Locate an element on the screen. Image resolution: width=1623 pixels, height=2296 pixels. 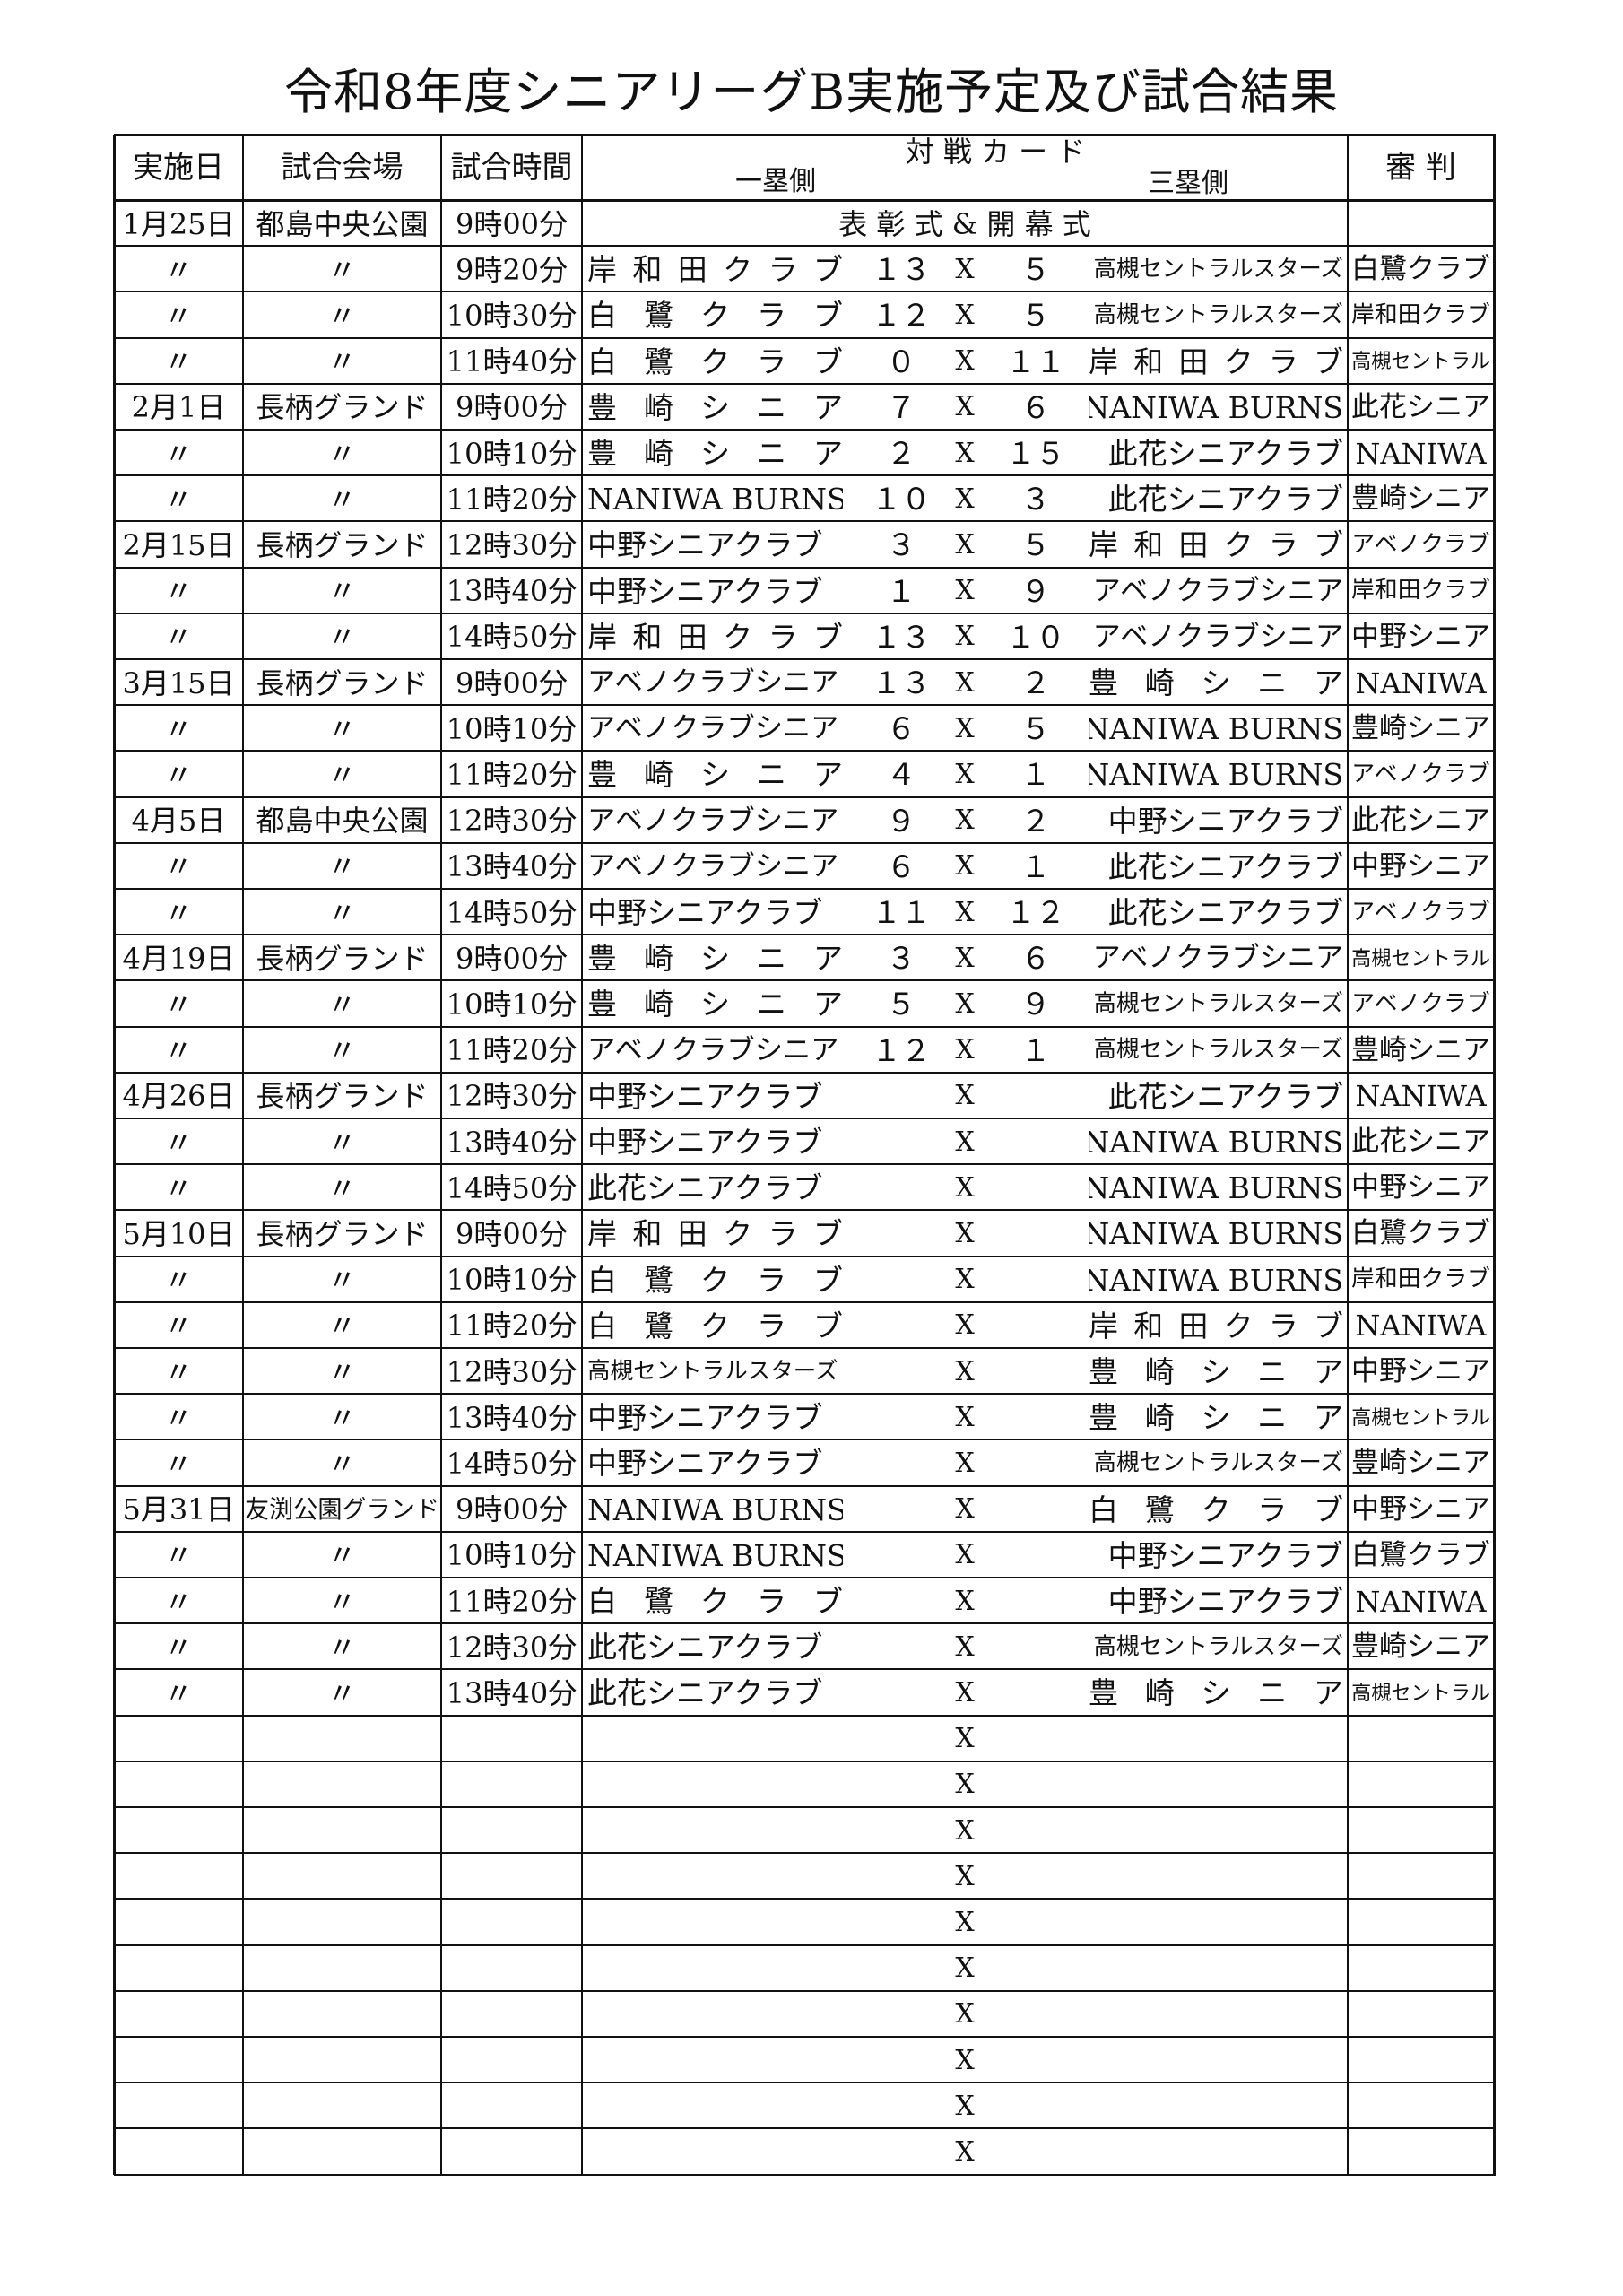
away-score: １１ is located at coordinates (1035, 361).